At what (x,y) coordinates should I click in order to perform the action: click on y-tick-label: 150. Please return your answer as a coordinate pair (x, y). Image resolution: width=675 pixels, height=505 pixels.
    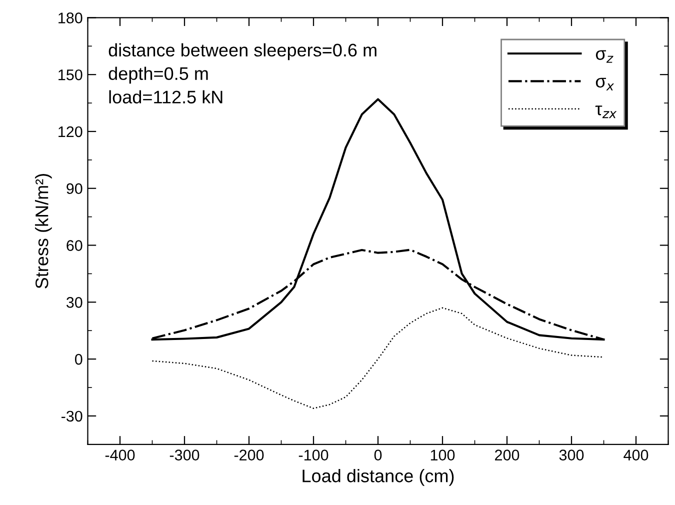
    Looking at the image, I should click on (70, 74).